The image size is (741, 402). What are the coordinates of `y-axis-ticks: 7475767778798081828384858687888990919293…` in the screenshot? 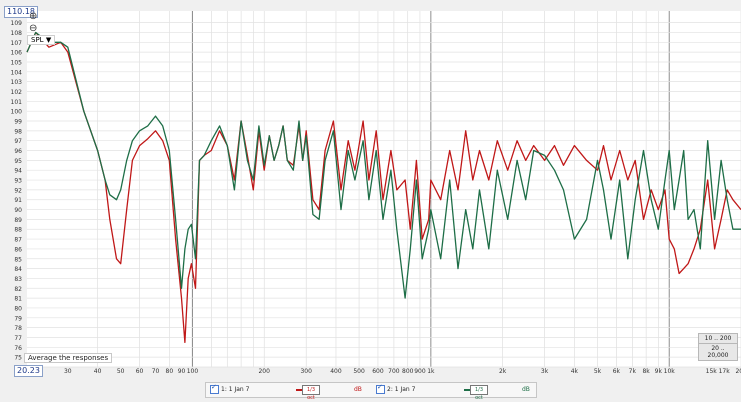 It's located at (17, 195).